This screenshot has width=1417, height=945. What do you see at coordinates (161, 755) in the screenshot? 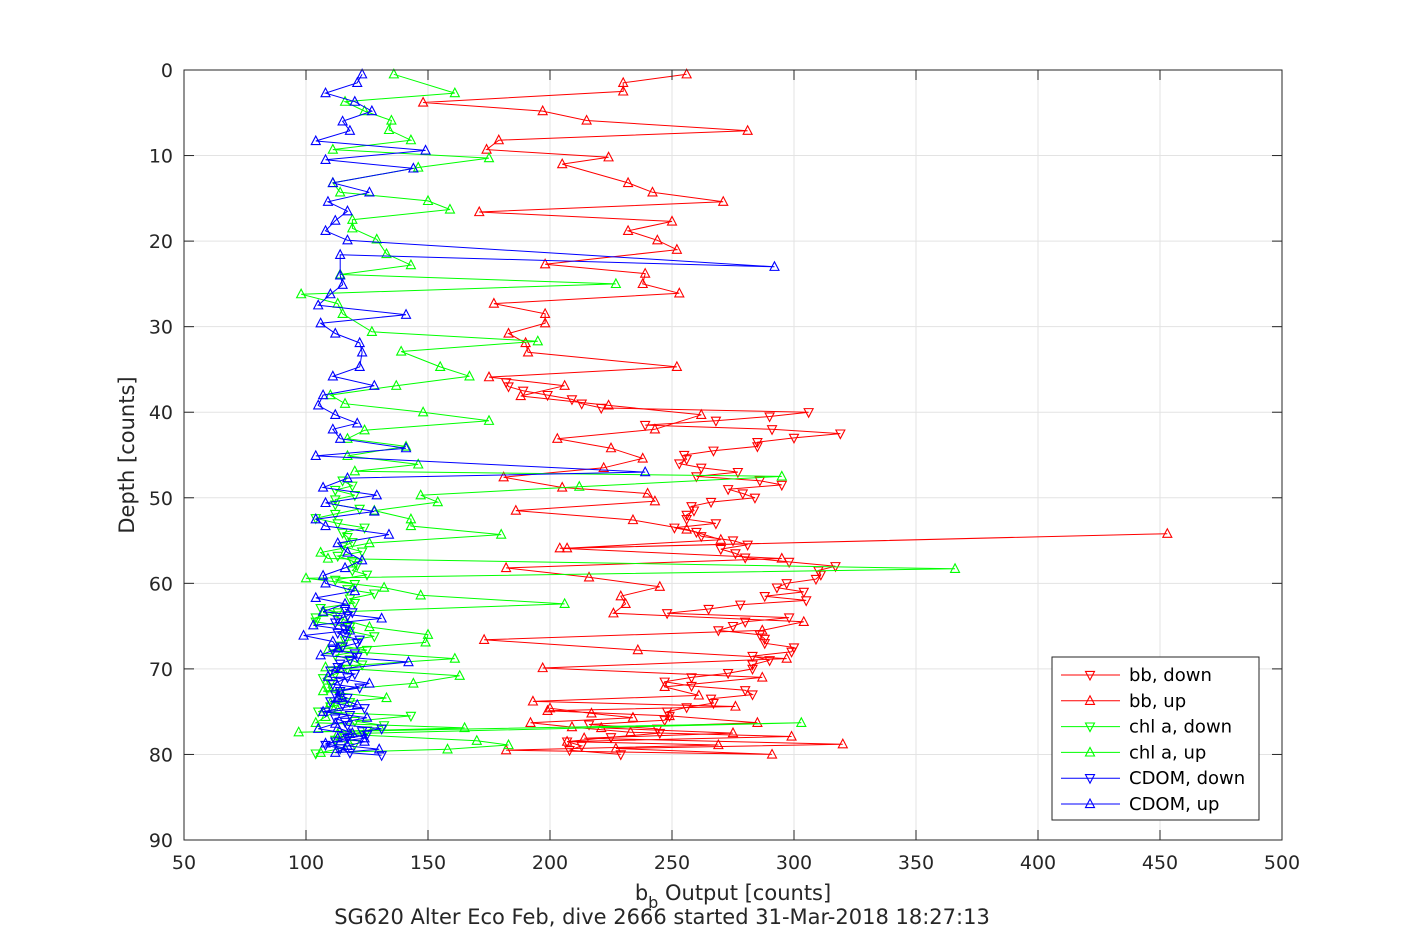
I see `y-tick-label: 80` at bounding box center [161, 755].